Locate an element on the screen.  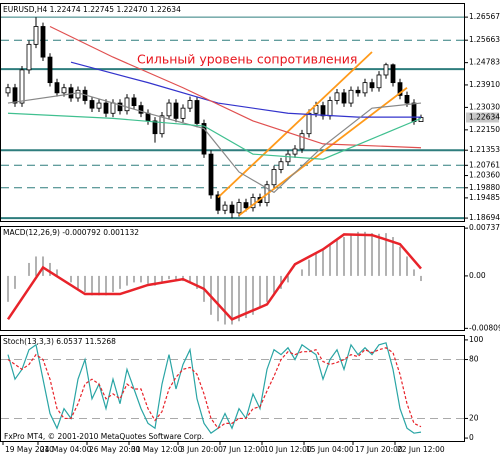
y-tick-label: 1.19485 is located at coordinates (484, 197).